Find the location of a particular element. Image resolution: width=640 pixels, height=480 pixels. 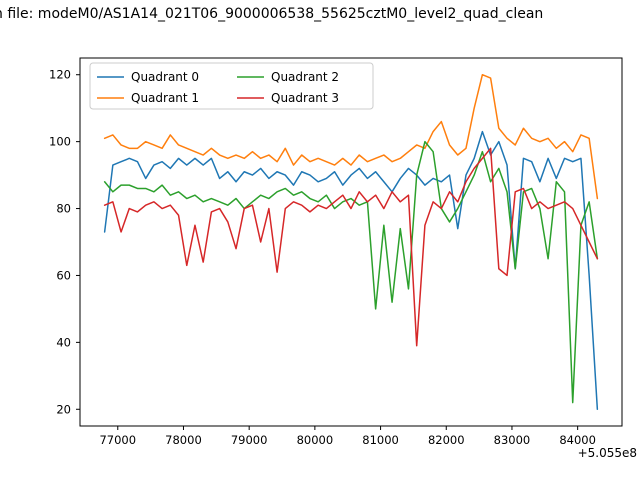

x-tick-label: 84000 is located at coordinates (577, 440).